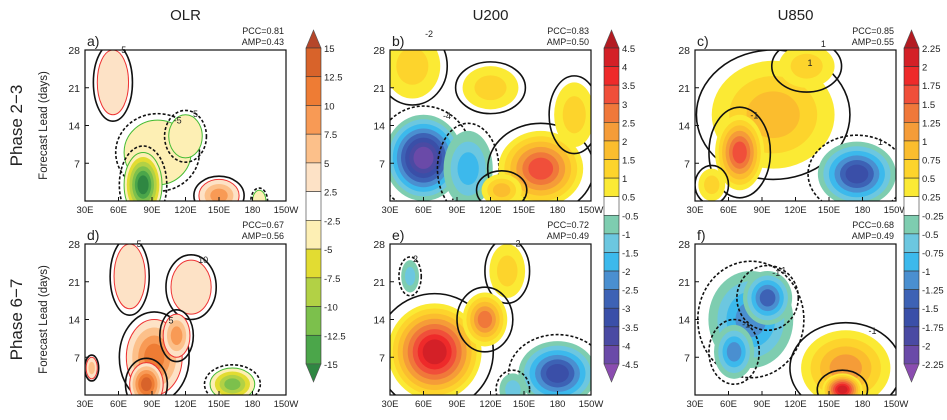 The height and width of the screenshot is (420, 947). What do you see at coordinates (325, 206) in the screenshot?
I see `colorbar-olr: 15 12.5 10 7.5 5 2.5 -2.5 -5 -7.5 -10 -12.5 -15` at bounding box center [325, 206].